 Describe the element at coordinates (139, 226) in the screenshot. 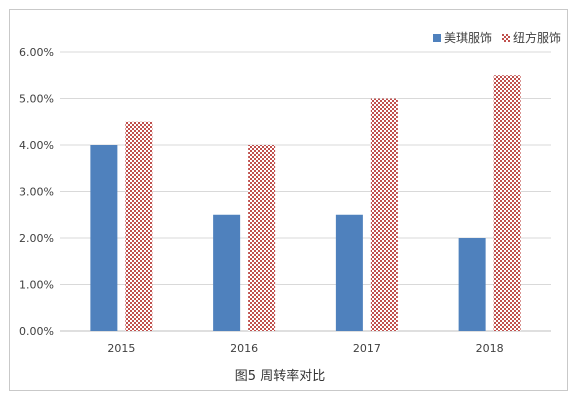

I see `bar-niufang-2015` at that location.